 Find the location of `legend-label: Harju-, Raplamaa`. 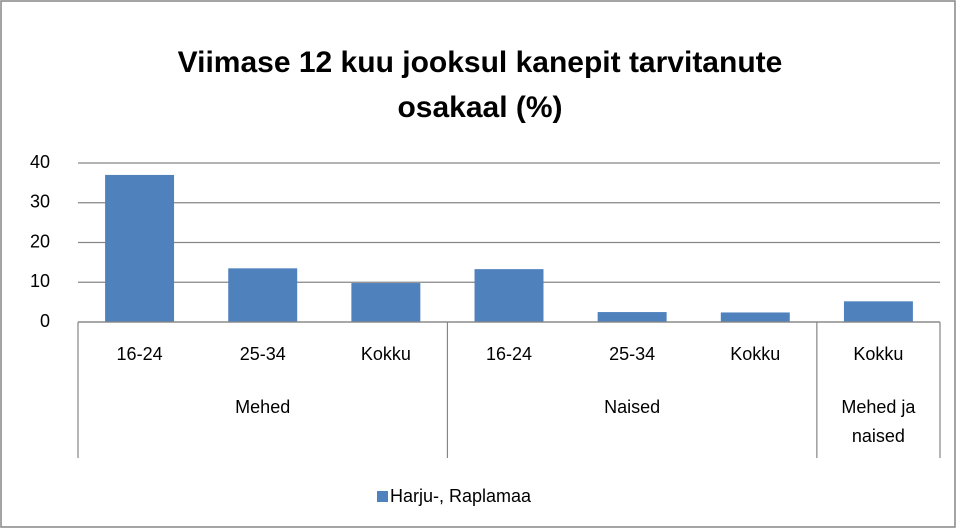

legend-label: Harju-, Raplamaa is located at coordinates (461, 496).